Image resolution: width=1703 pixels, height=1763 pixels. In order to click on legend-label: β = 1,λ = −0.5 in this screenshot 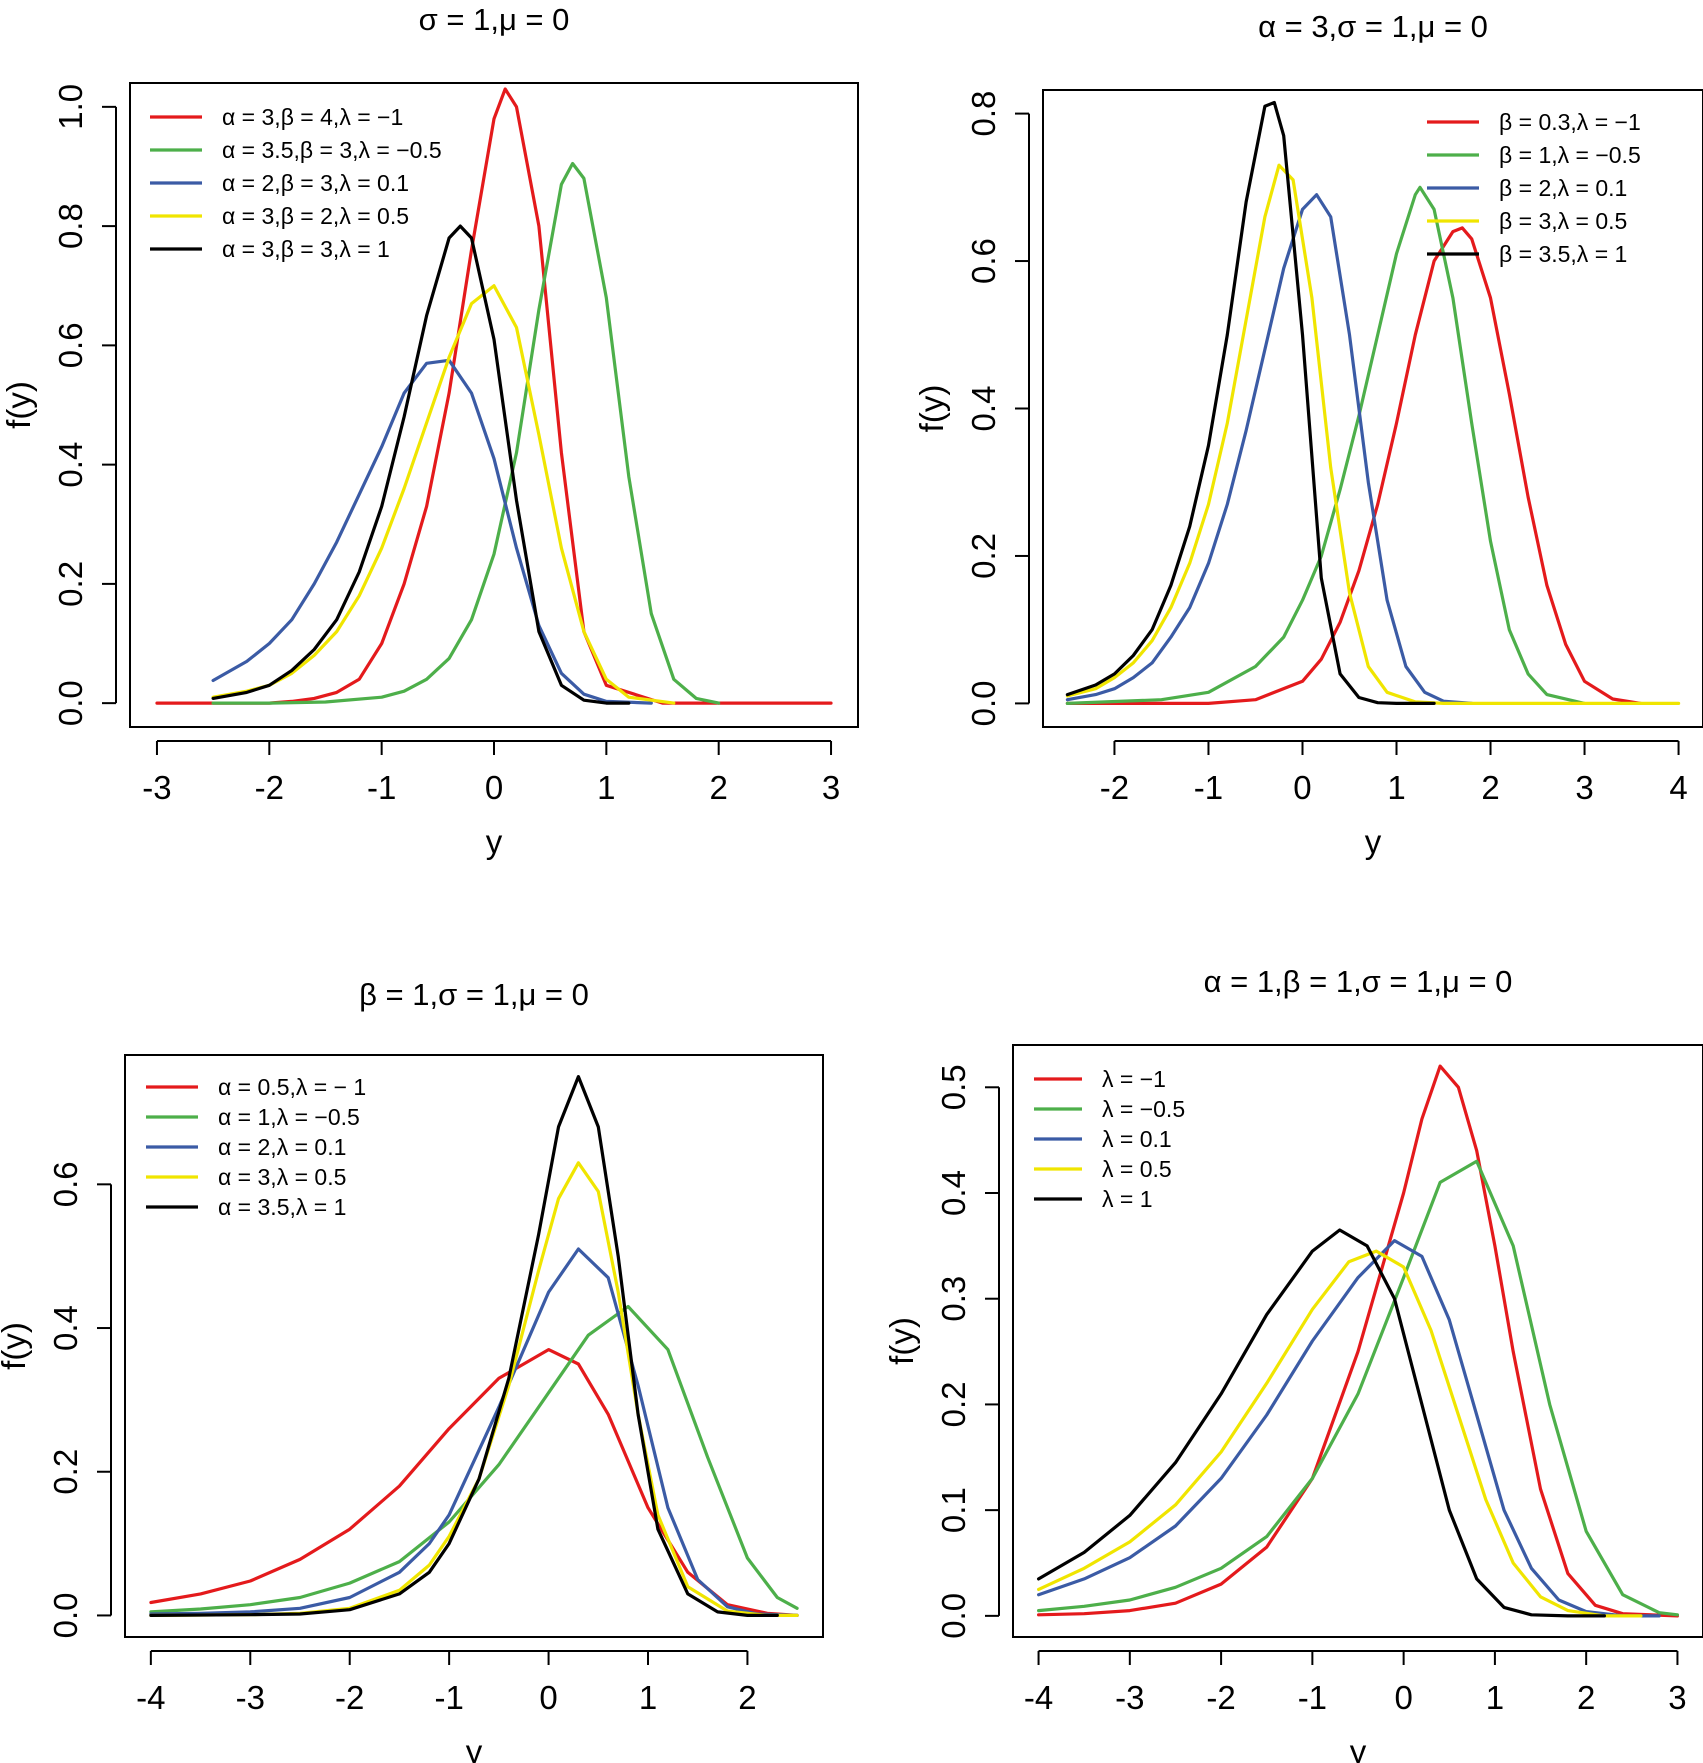, I will do `click(1570, 155)`.